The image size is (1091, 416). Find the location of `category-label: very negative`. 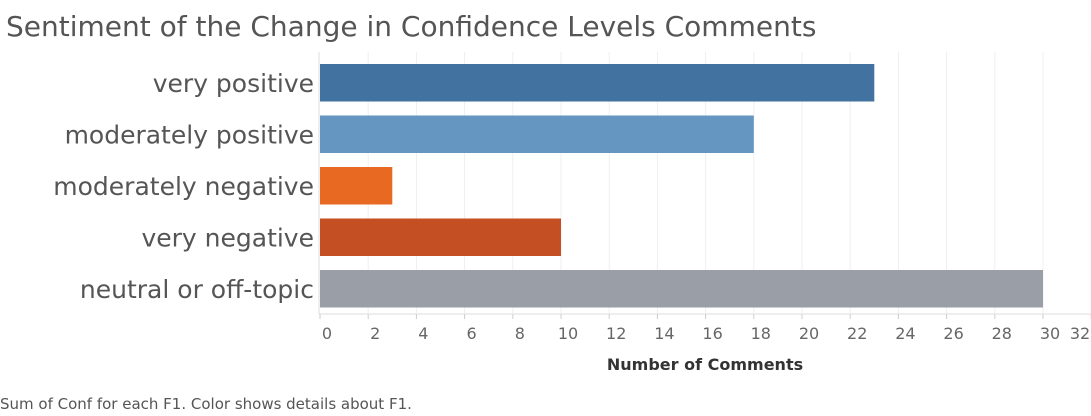

category-label: very negative is located at coordinates (227, 237).